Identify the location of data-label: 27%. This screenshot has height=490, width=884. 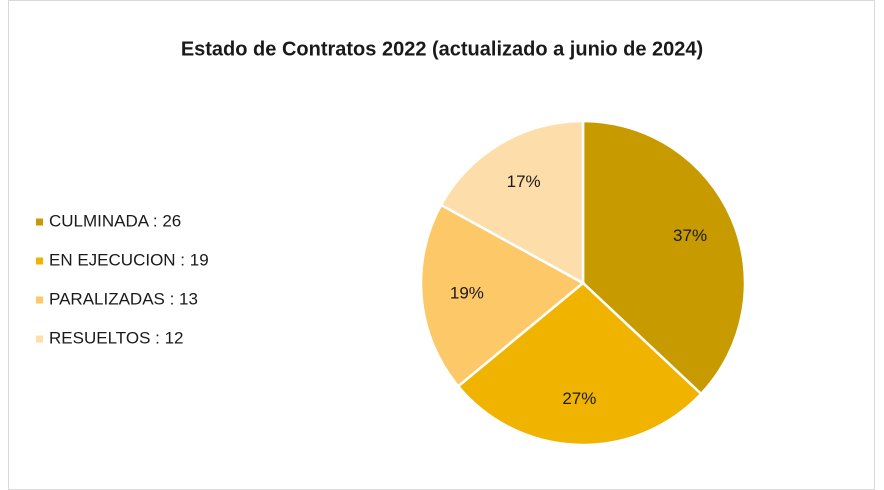
(579, 398).